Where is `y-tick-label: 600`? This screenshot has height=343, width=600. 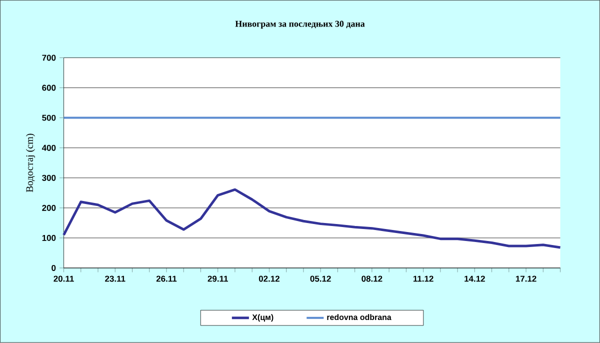
y-tick-label: 600 is located at coordinates (49, 87).